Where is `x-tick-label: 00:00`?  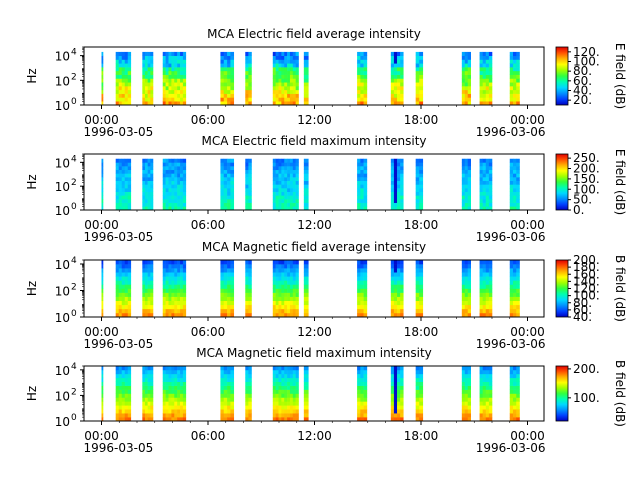
x-tick-label: 00:00 is located at coordinates (101, 120).